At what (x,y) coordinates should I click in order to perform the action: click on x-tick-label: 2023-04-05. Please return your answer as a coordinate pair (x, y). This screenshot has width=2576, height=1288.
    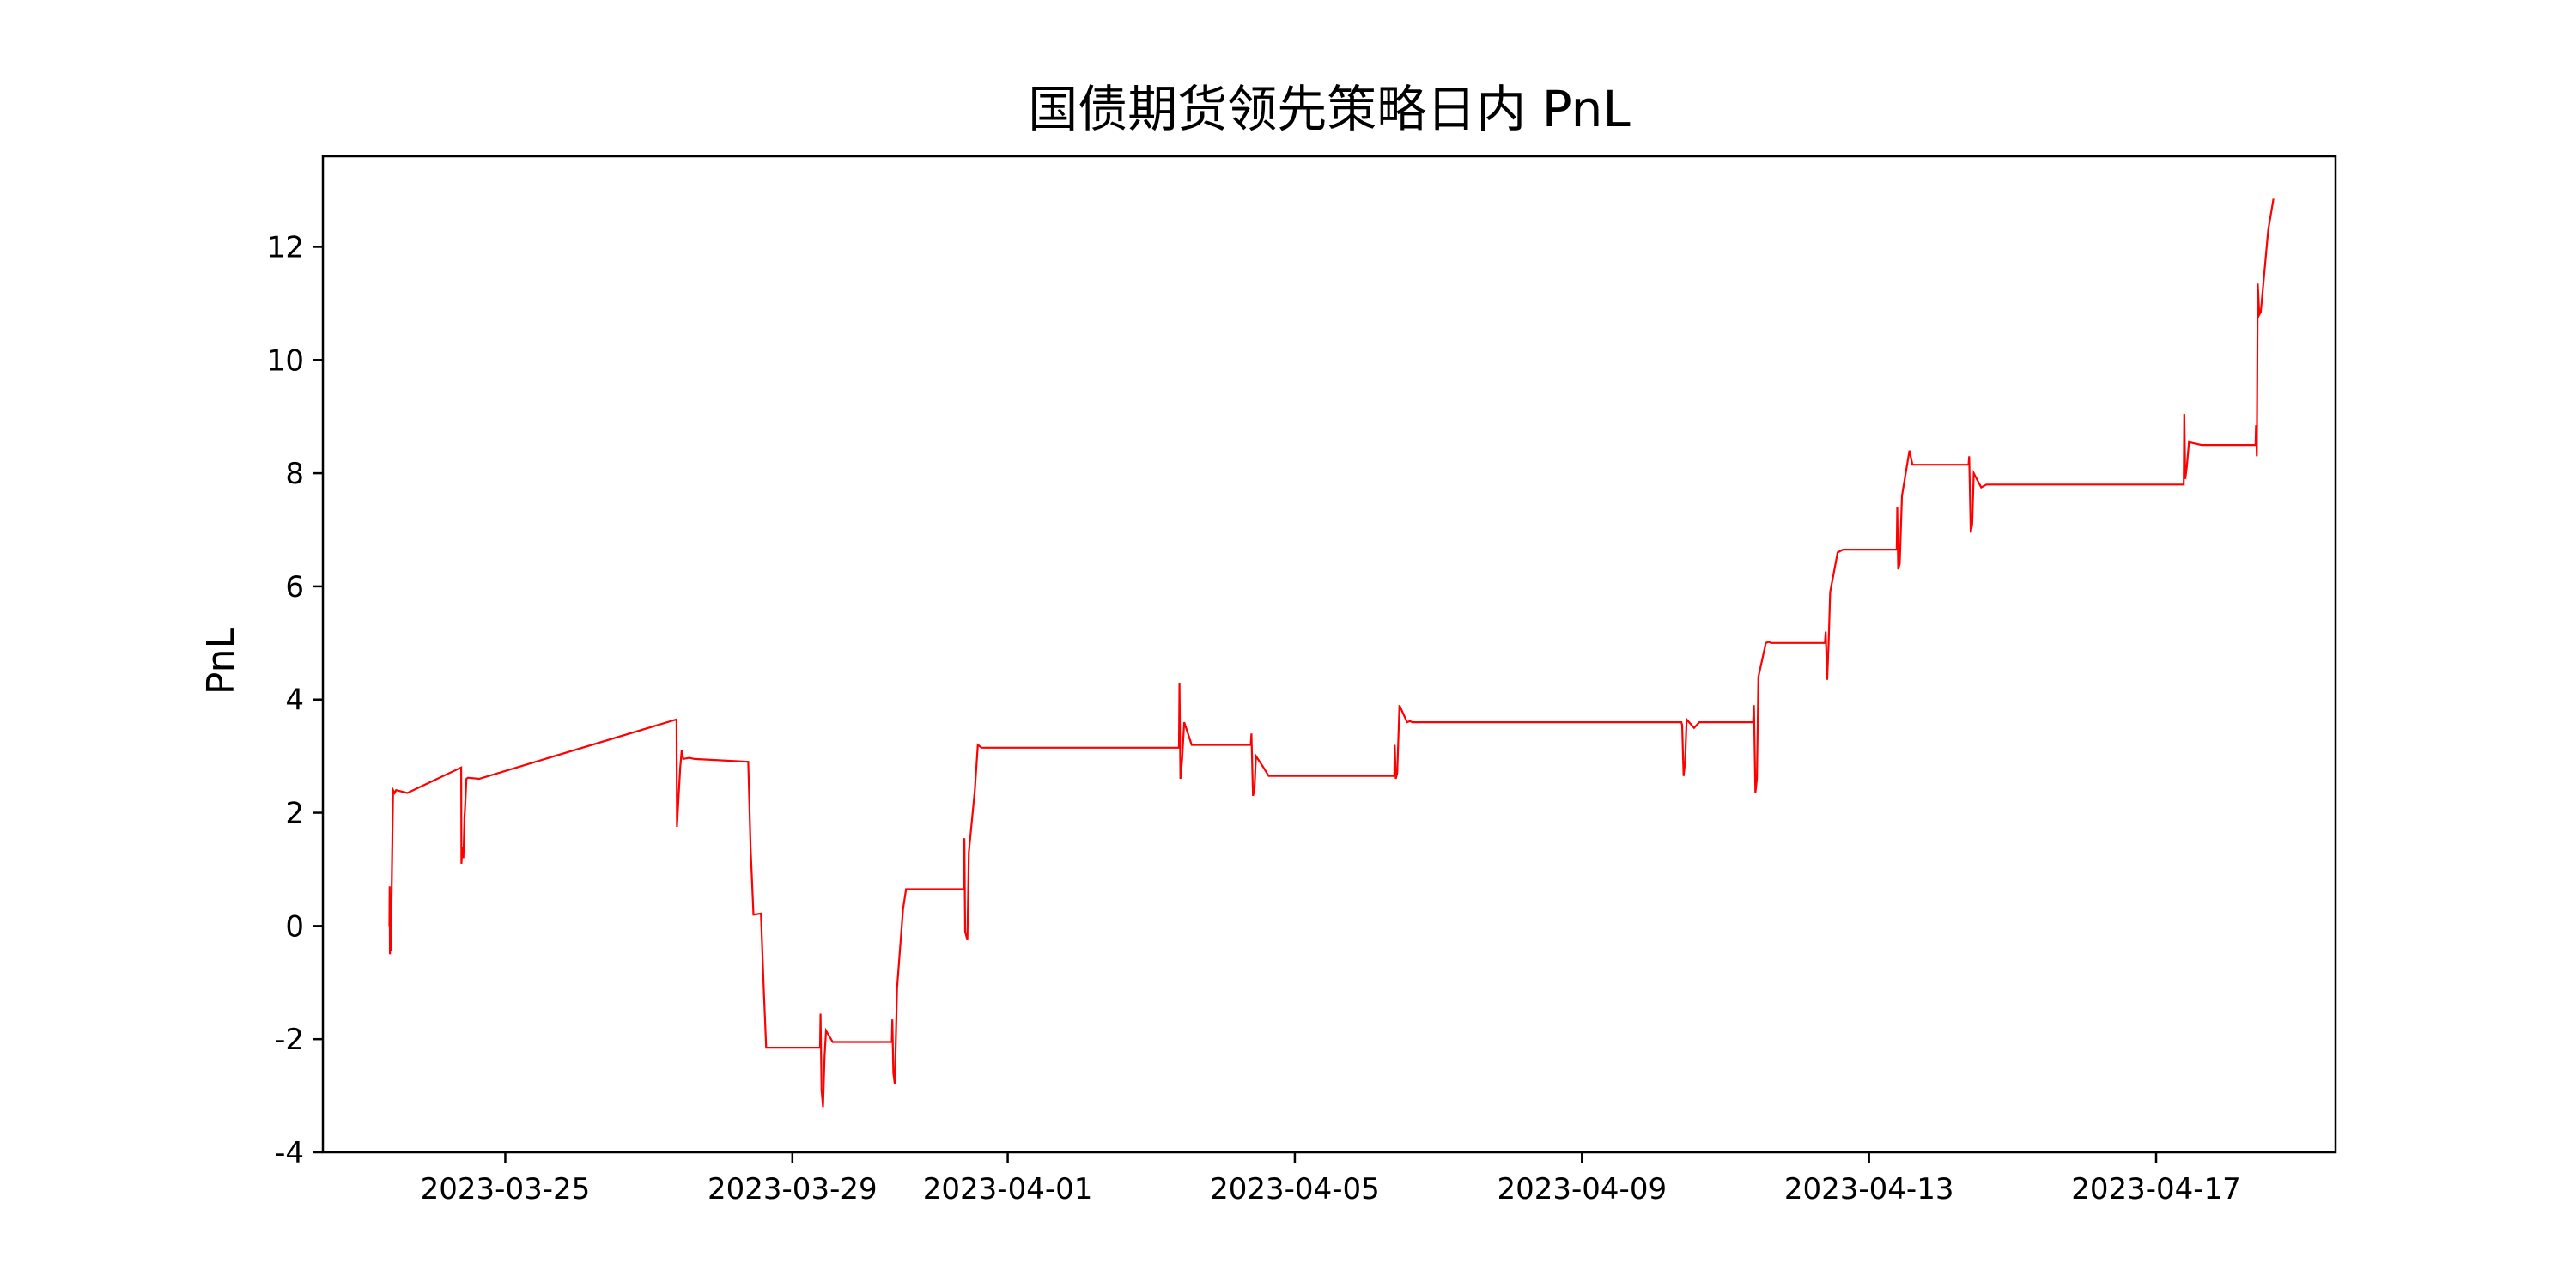
    Looking at the image, I should click on (1295, 1189).